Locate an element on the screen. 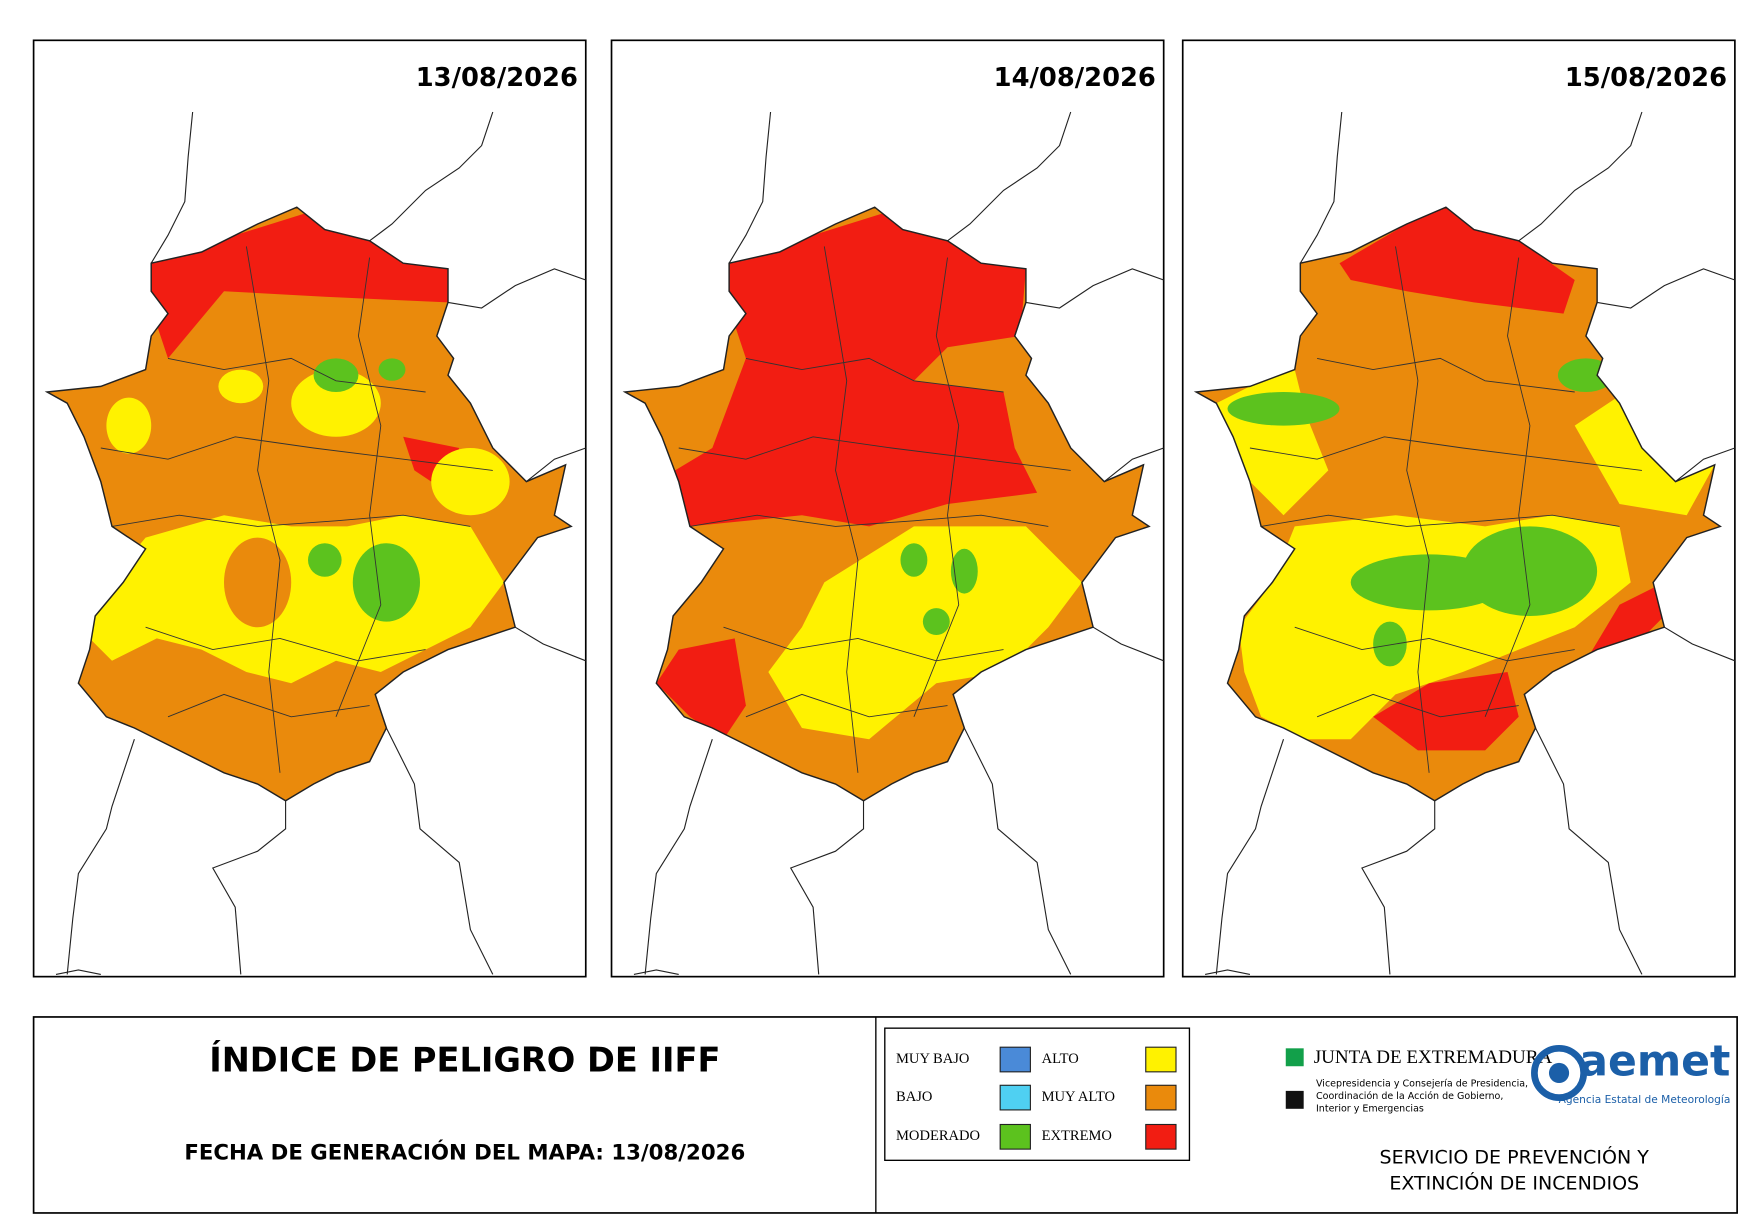  legend-label: MUY ALTO is located at coordinates (1078, 1097).